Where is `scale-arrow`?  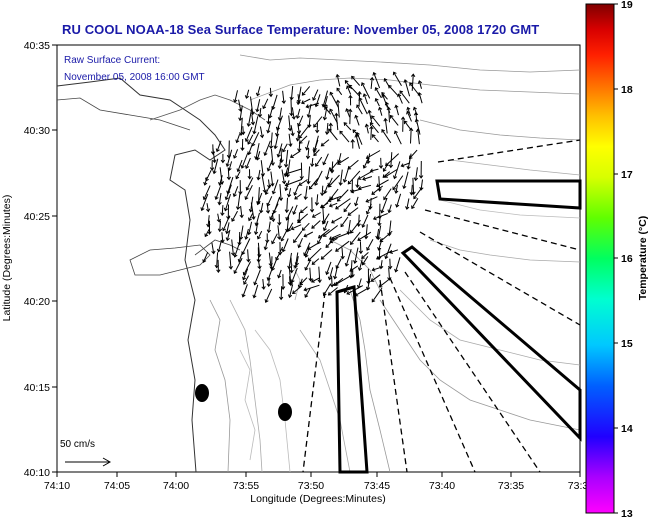 scale-arrow is located at coordinates (88, 462).